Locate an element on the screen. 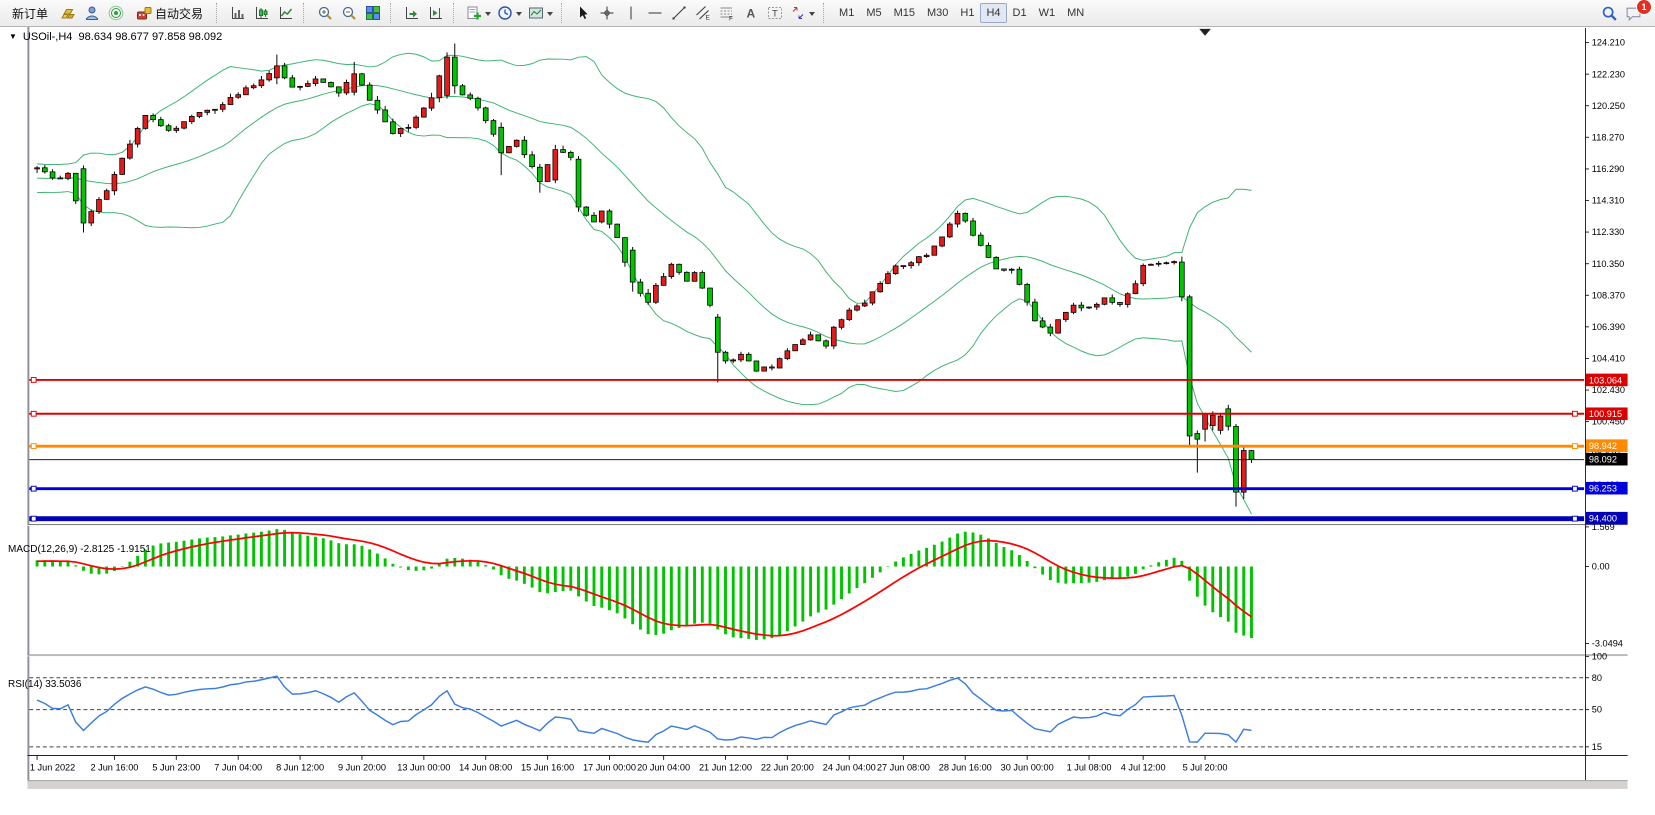 This screenshot has height=815, width=1655. equidistant-channel-button: E is located at coordinates (703, 13).